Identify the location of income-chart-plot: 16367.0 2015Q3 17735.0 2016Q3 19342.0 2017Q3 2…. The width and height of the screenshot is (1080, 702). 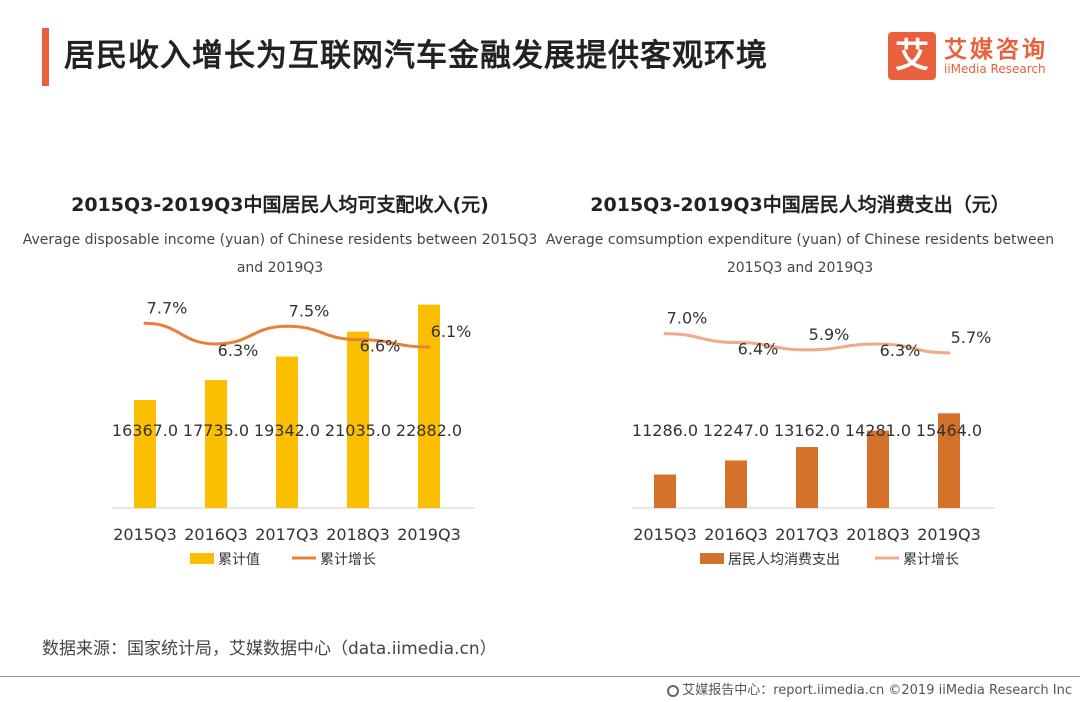
(293, 433).